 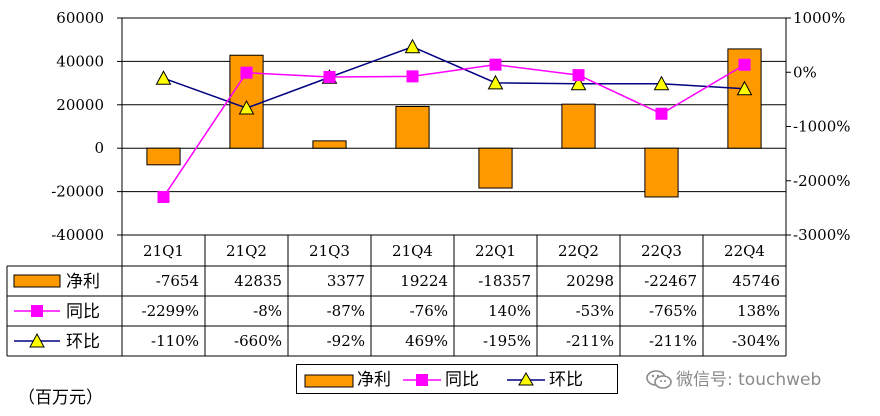 What do you see at coordinates (462, 380) in the screenshot?
I see `legend-label-yoy: 同比` at bounding box center [462, 380].